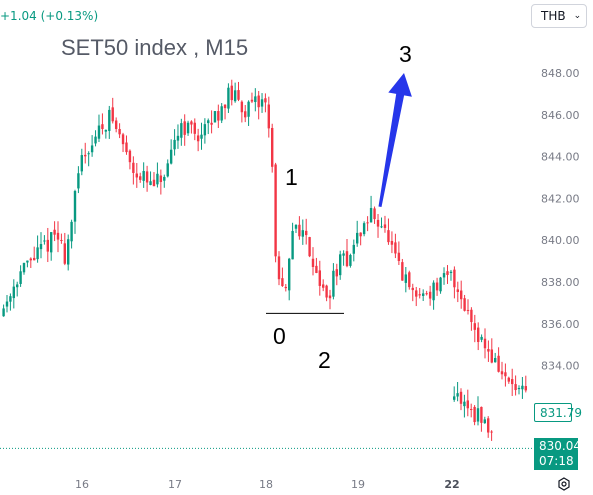 This screenshot has height=495, width=593. I want to click on gear-icon, so click(564, 484).